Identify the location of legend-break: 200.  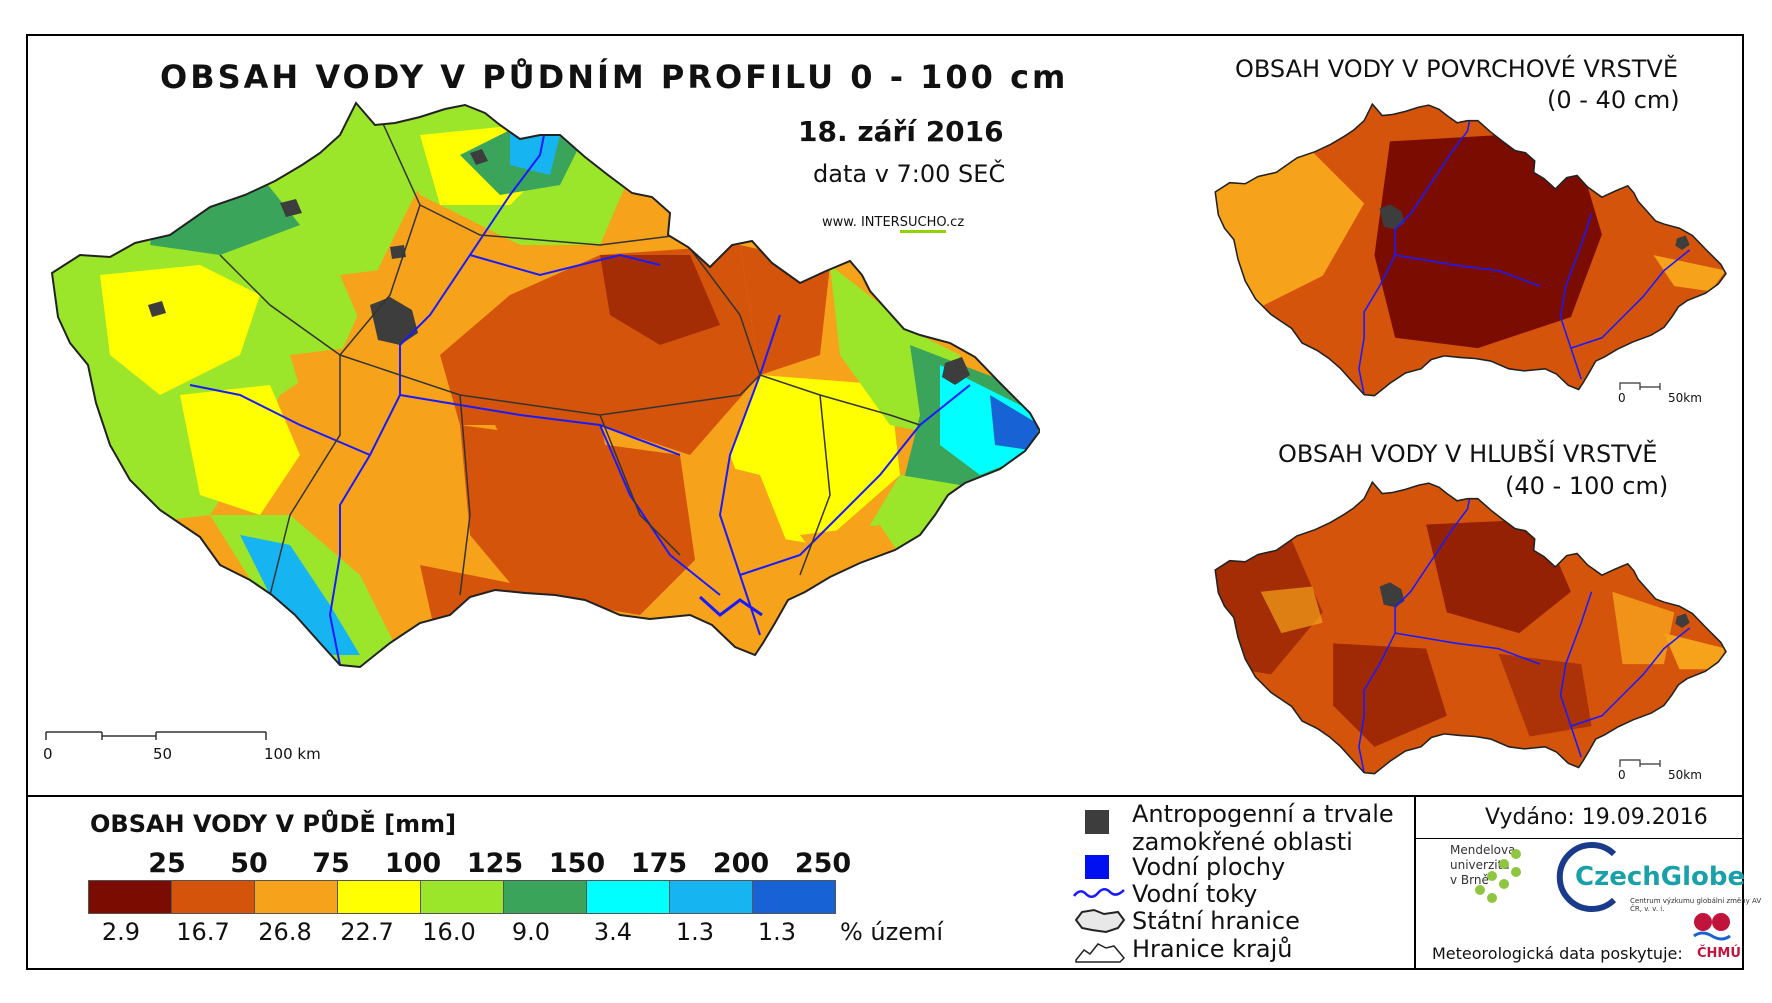
(741, 863).